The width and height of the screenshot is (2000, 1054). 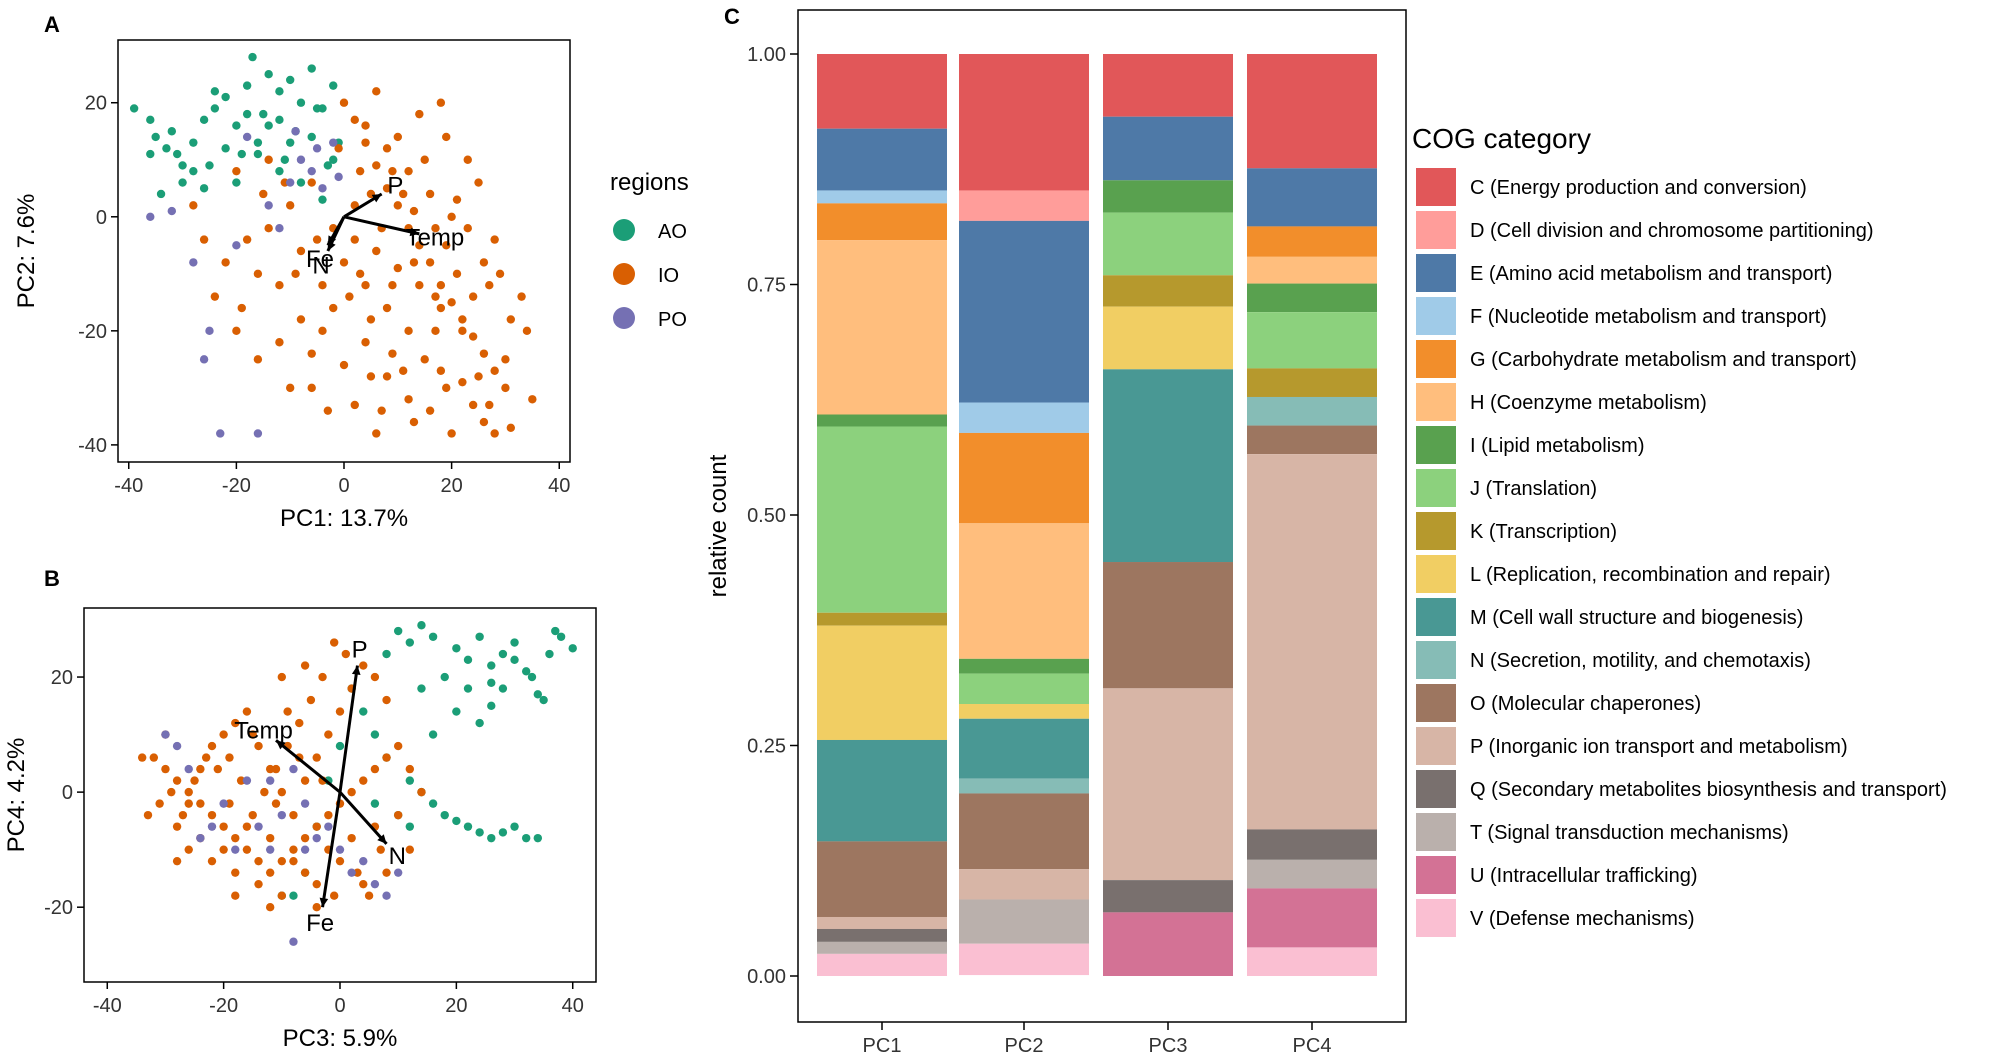 What do you see at coordinates (1312, 642) in the screenshot?
I see `bar-segment-p` at bounding box center [1312, 642].